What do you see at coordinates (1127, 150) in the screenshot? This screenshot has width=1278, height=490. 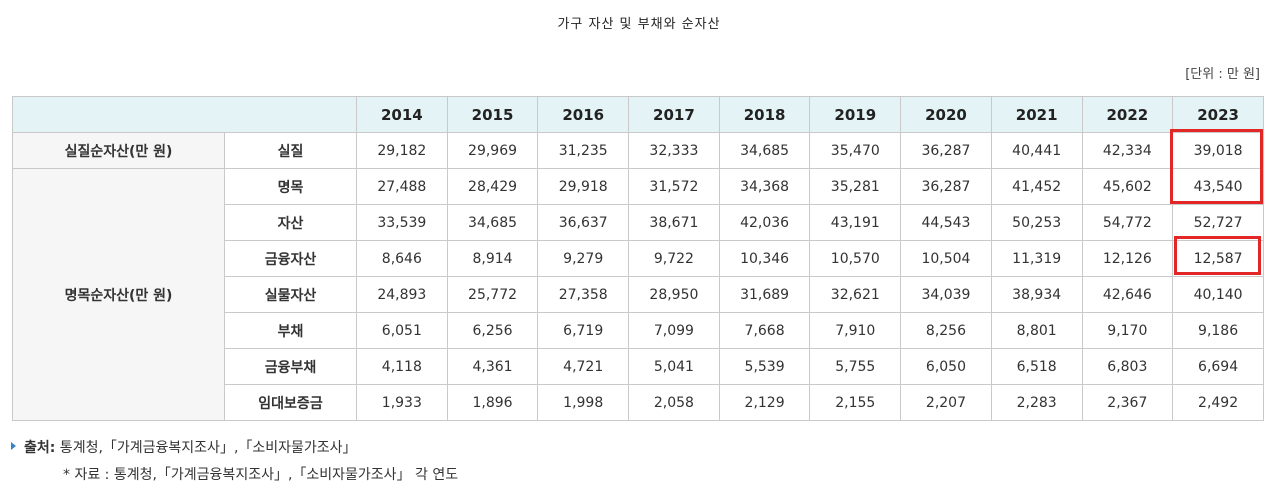 I see `table-cell: 42,334` at bounding box center [1127, 150].